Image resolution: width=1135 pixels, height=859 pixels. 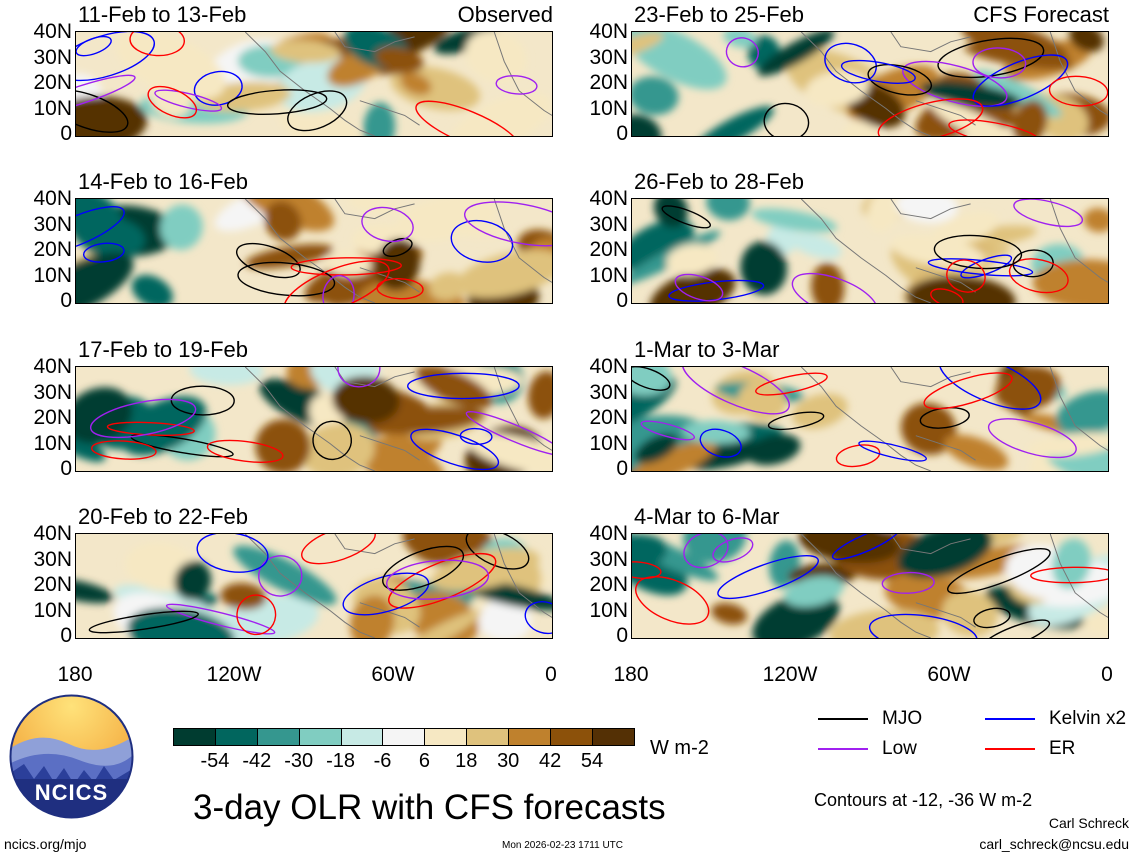 I want to click on legend-kelvin: Kelvin x2, so click(x=1055, y=719).